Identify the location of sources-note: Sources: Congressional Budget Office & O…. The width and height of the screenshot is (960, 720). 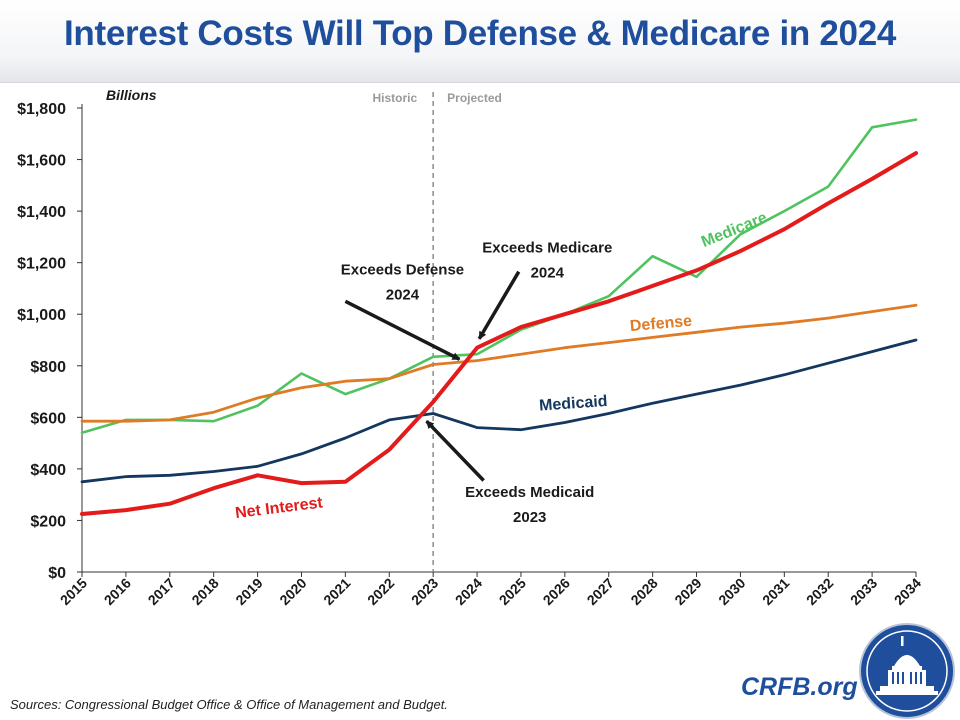
(229, 704).